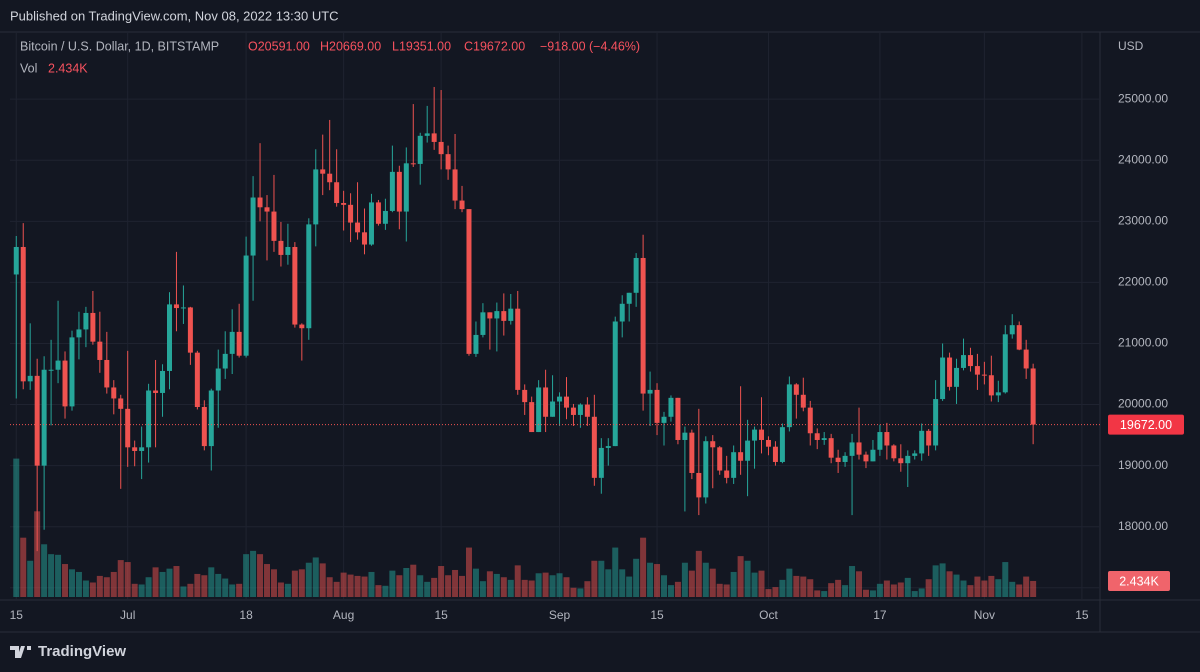  What do you see at coordinates (127, 615) in the screenshot?
I see `x-tick-label: Jul` at bounding box center [127, 615].